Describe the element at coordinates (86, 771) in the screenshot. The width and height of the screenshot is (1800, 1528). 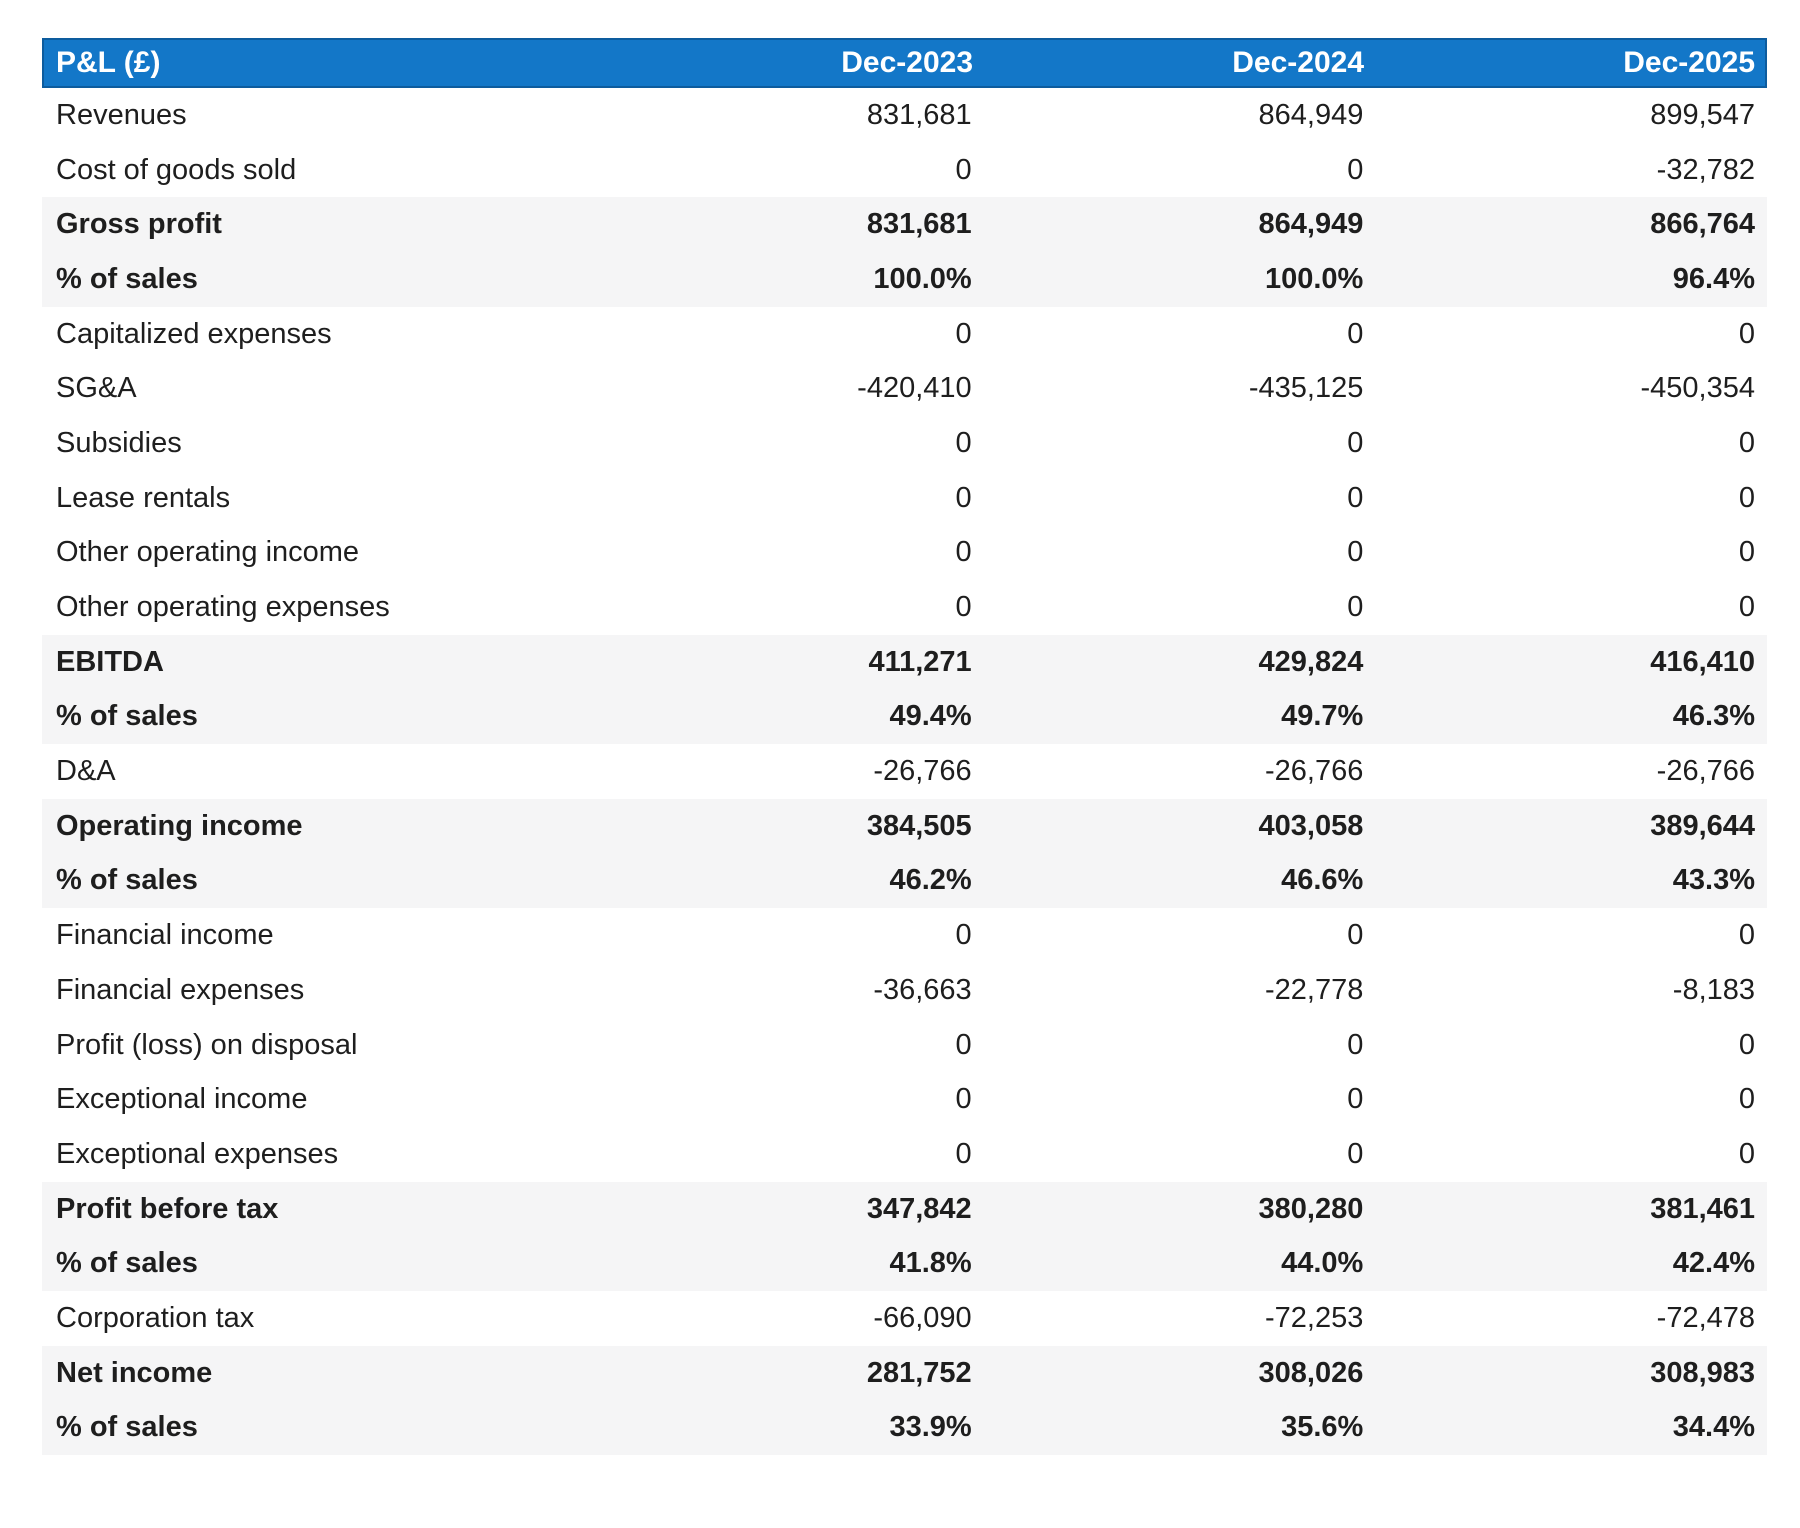
I see `row-label: D&A` at that location.